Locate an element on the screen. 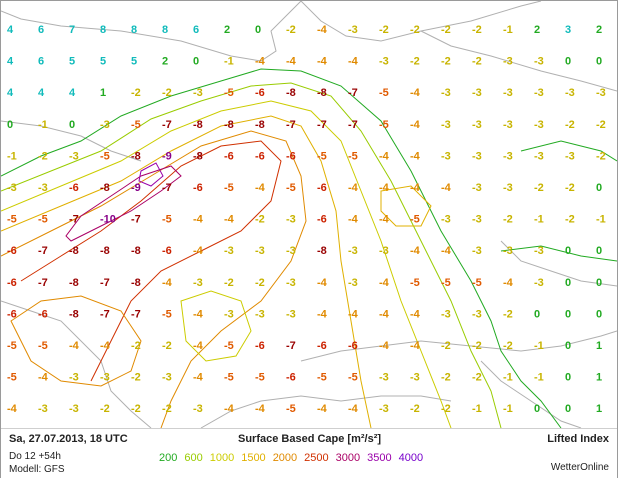 Image resolution: width=618 pixels, height=478 pixels. contour-1000-b is located at coordinates (216, 326).